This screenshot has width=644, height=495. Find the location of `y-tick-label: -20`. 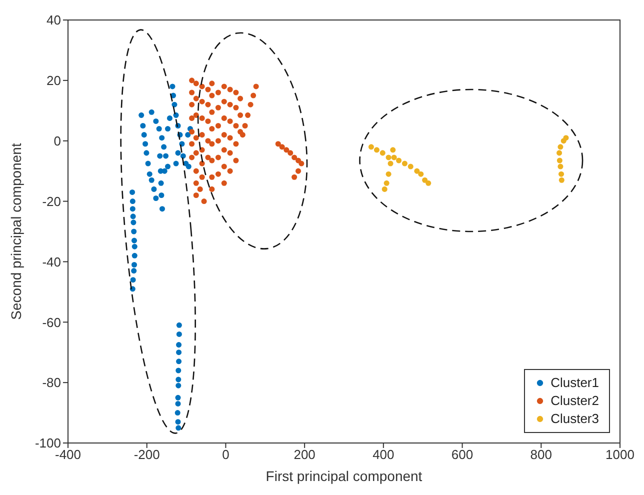

y-tick-label: -20 is located at coordinates (51, 201).